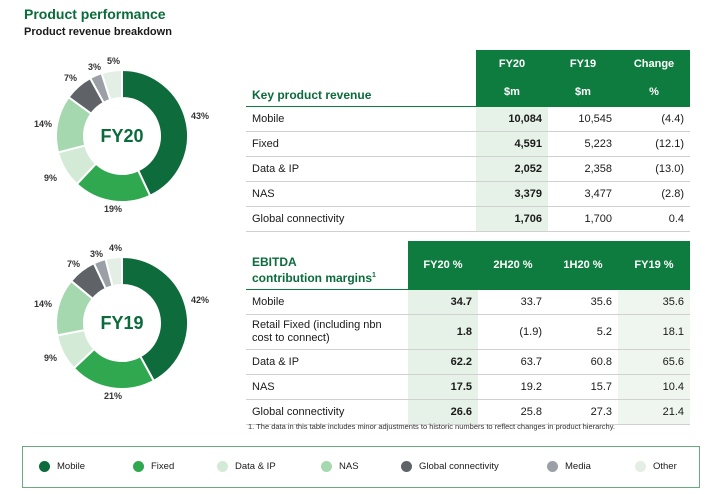  What do you see at coordinates (654, 144) in the screenshot?
I see `cell-change: (12.1)` at bounding box center [654, 144].